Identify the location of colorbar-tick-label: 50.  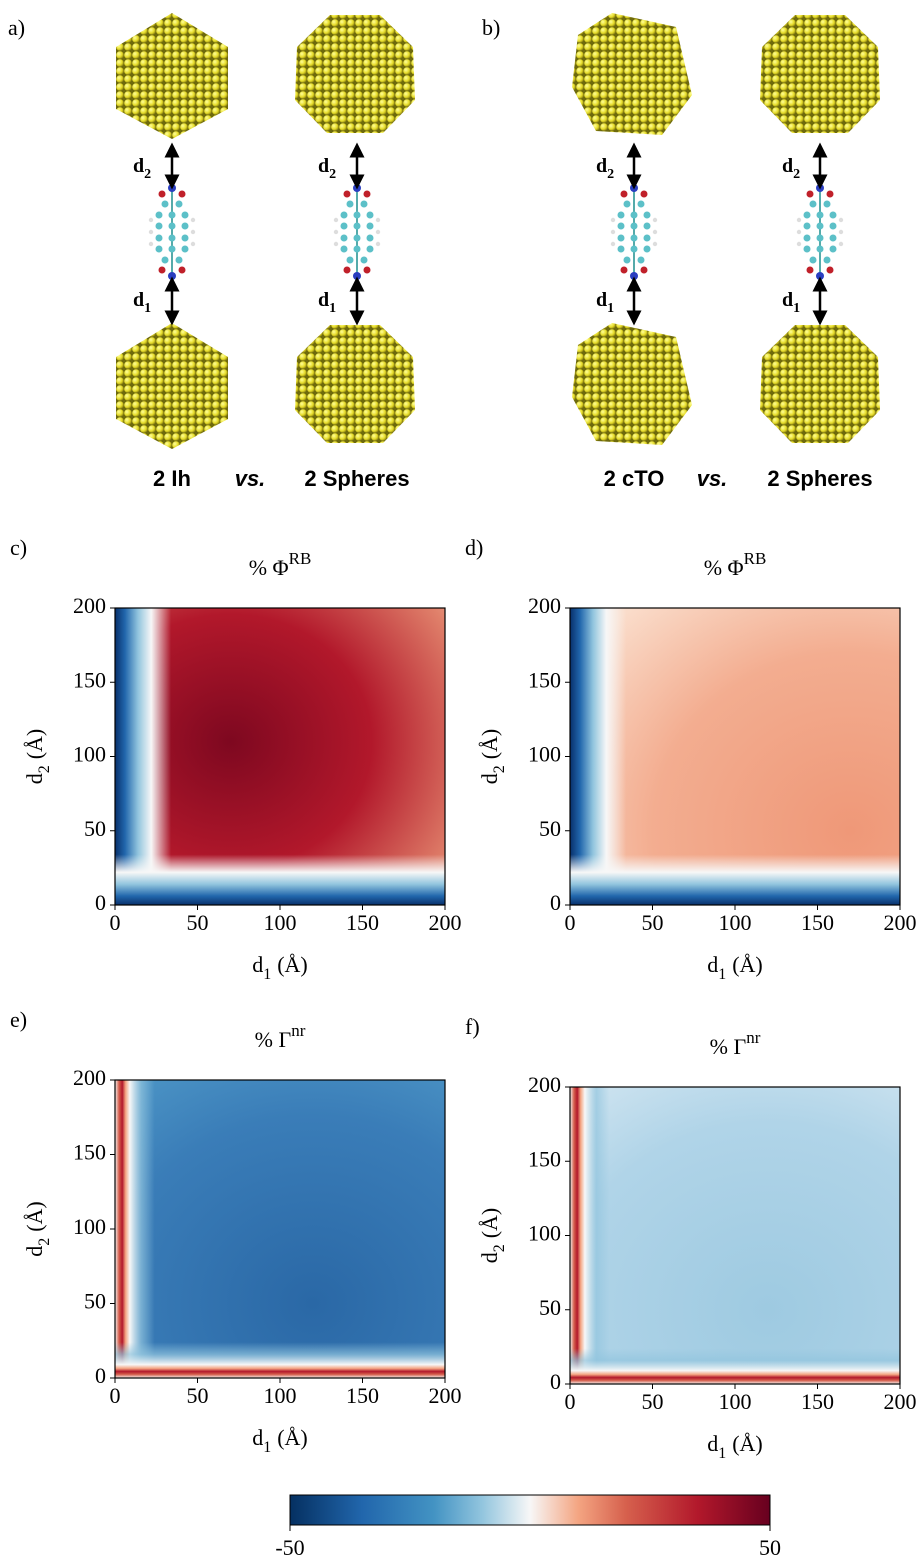
(770, 1547).